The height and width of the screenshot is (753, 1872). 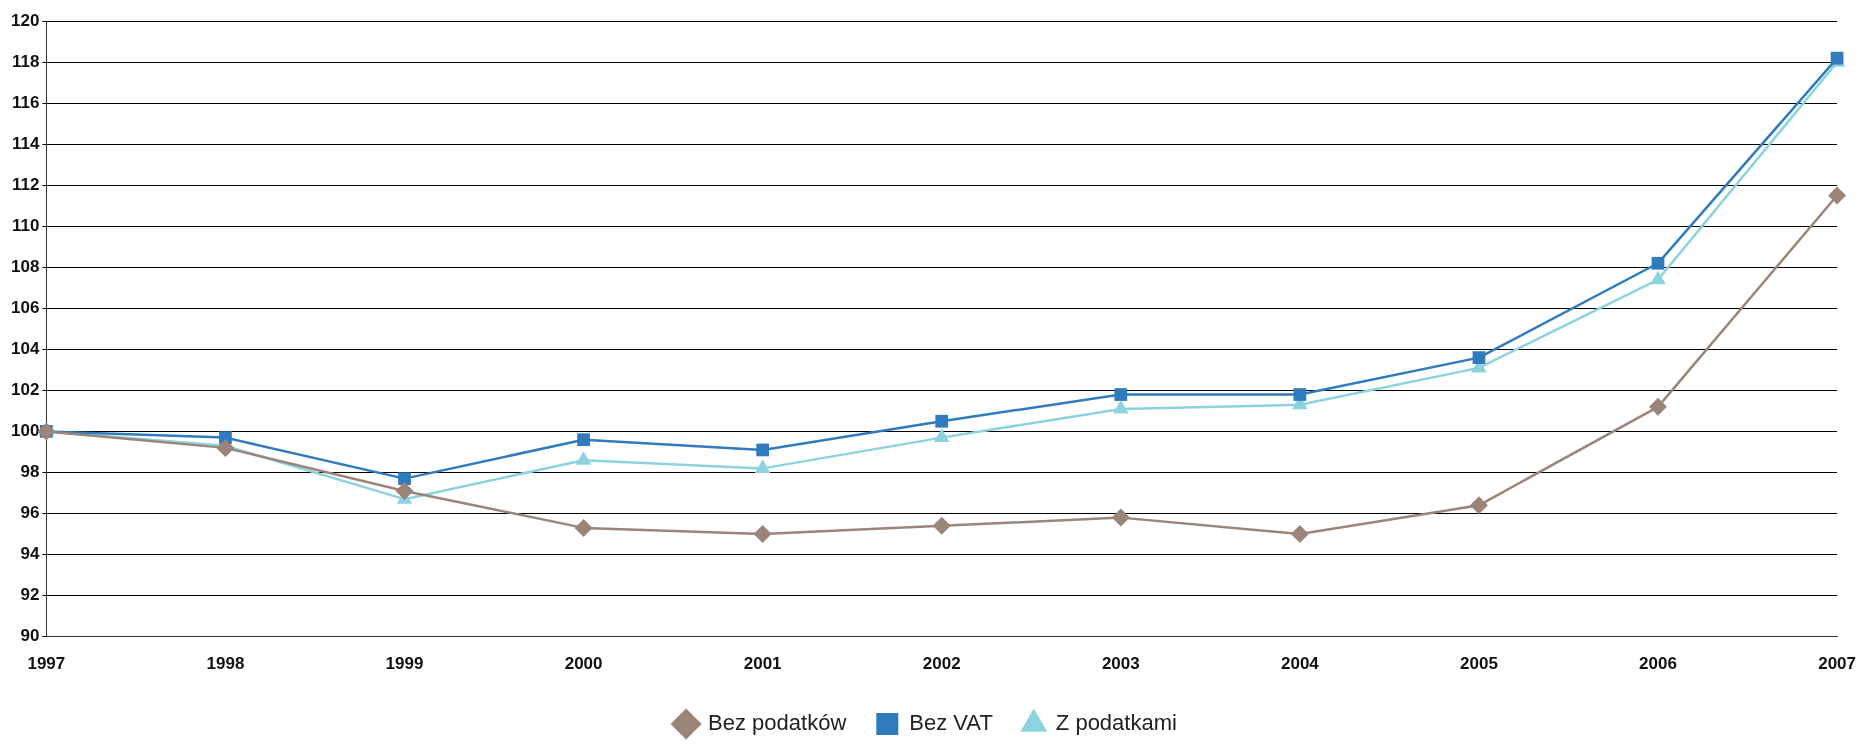 I want to click on y-tick-label: 112, so click(x=25, y=184).